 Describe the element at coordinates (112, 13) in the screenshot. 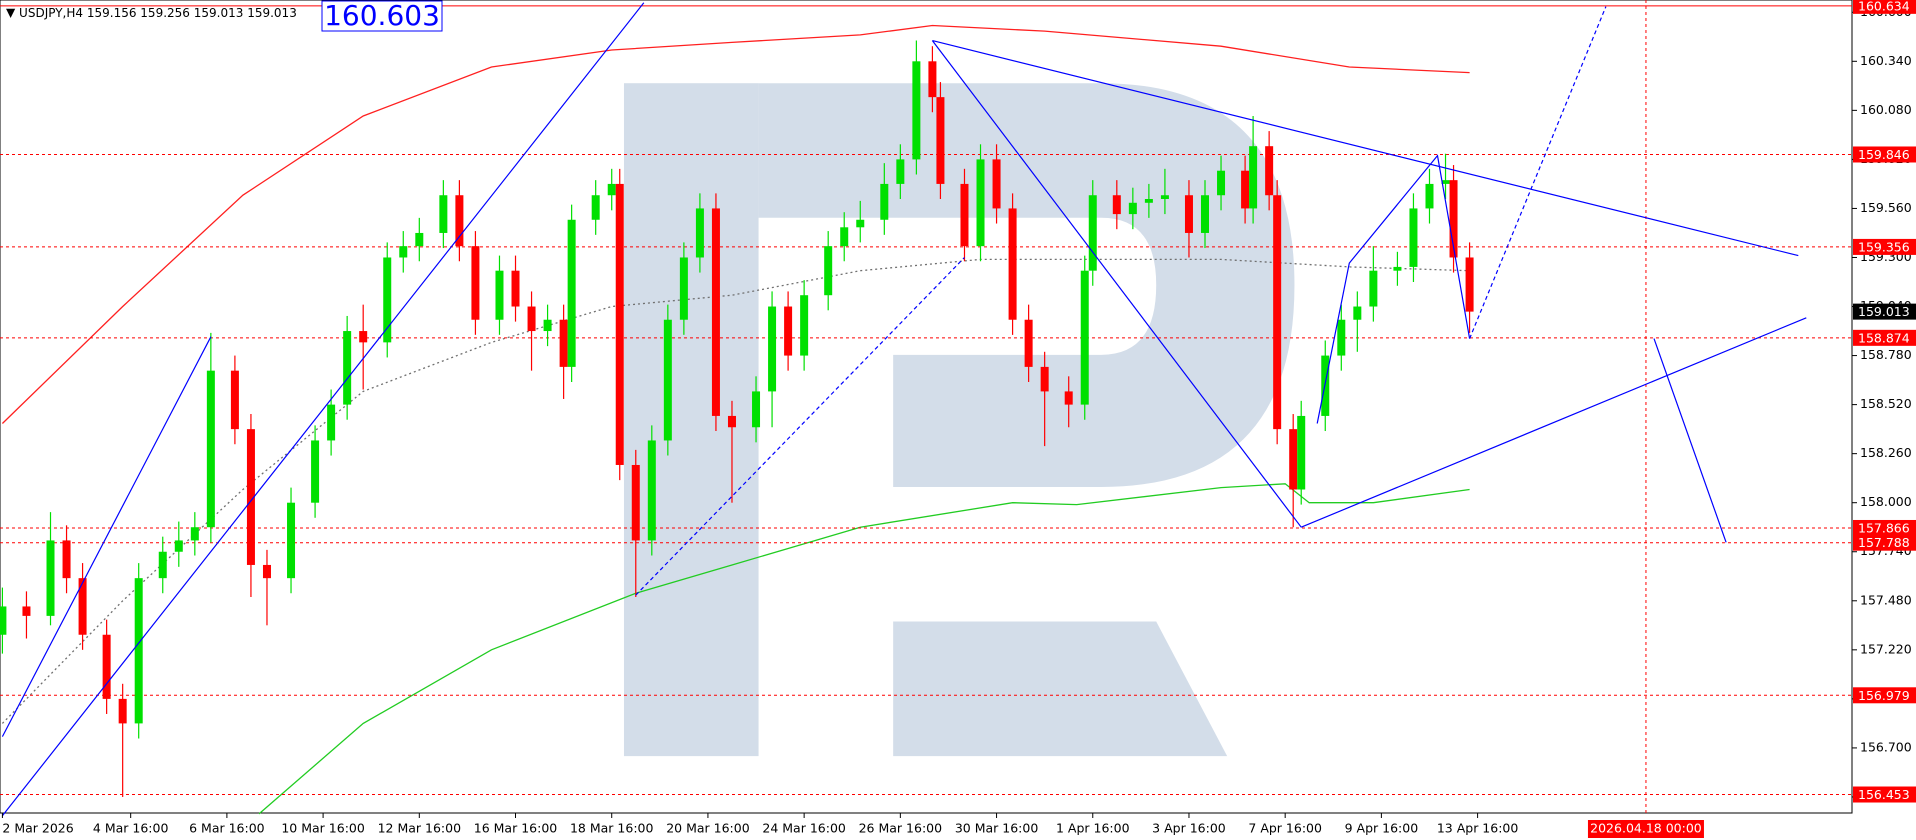

I see `open-value: 159.156` at that location.